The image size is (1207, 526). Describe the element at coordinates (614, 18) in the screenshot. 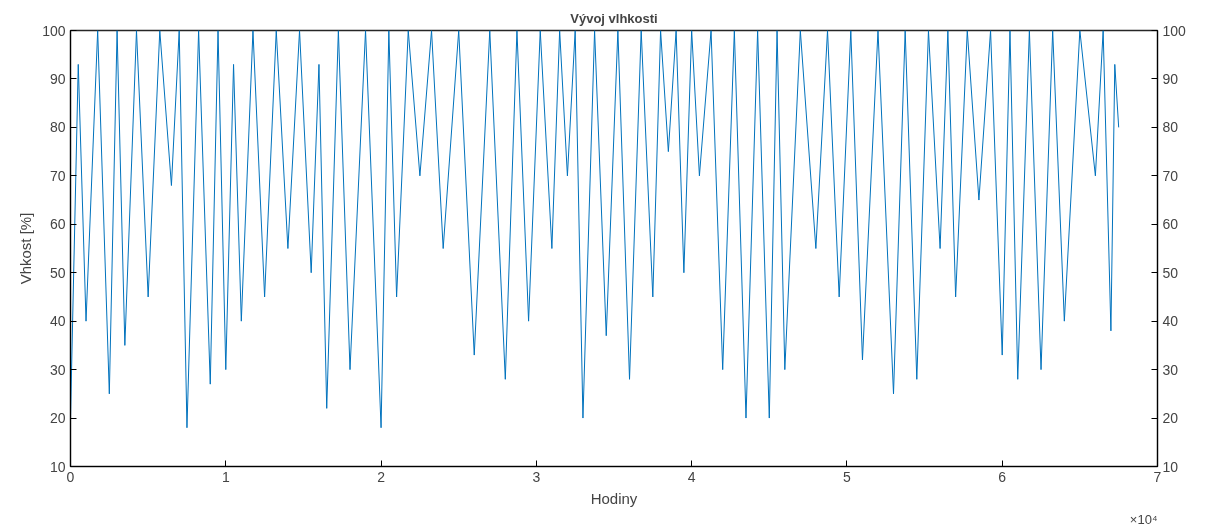

I see `chart-title: Vývoj vlhkosti` at that location.